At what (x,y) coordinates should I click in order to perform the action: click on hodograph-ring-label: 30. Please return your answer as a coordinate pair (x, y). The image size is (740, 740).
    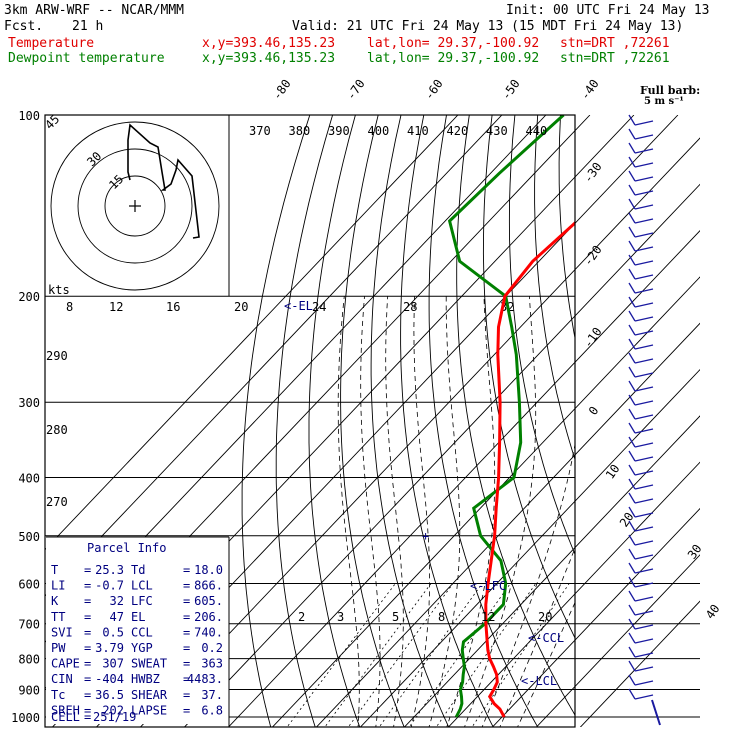
    Looking at the image, I should click on (94, 159).